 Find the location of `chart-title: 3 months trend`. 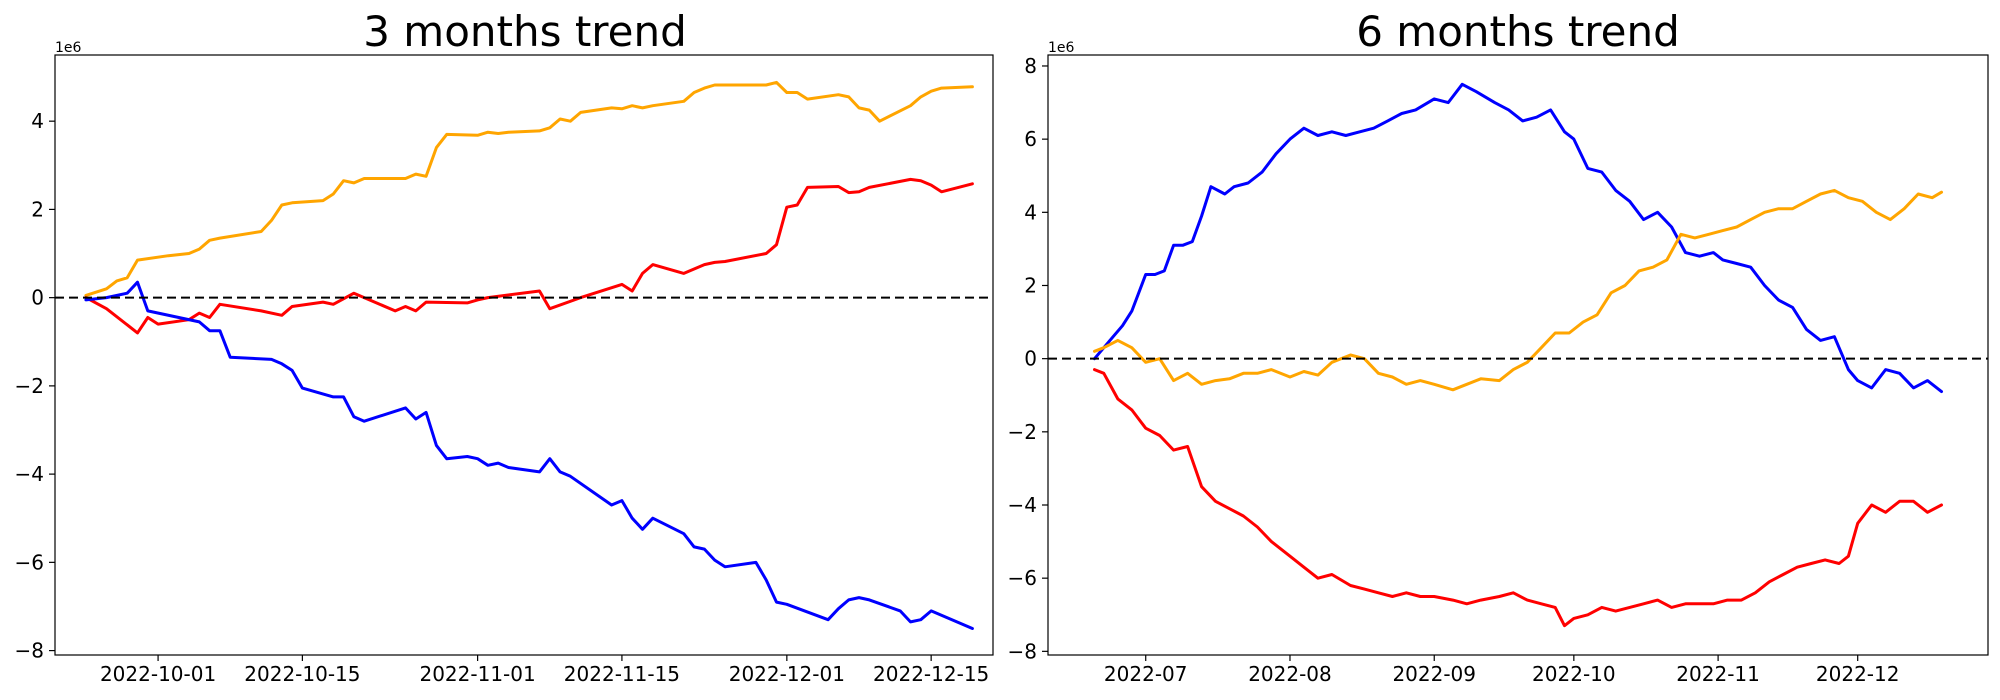

chart-title: 3 months trend is located at coordinates (525, 31).